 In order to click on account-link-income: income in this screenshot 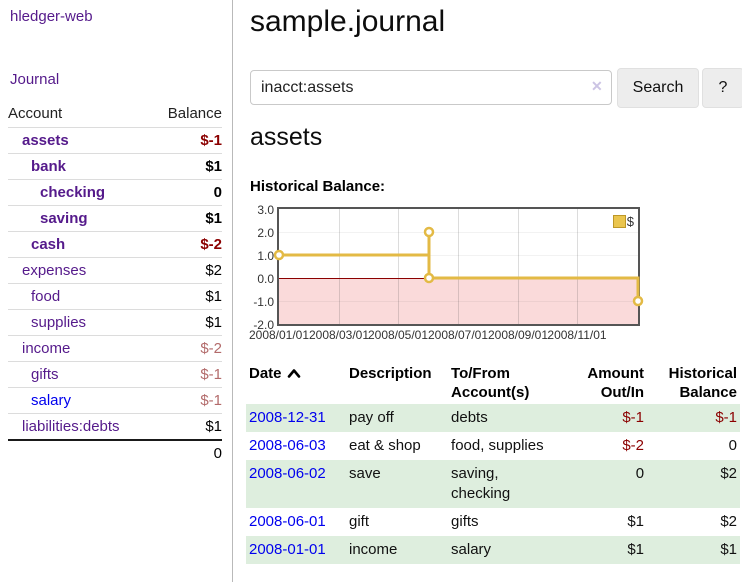, I will do `click(46, 348)`.